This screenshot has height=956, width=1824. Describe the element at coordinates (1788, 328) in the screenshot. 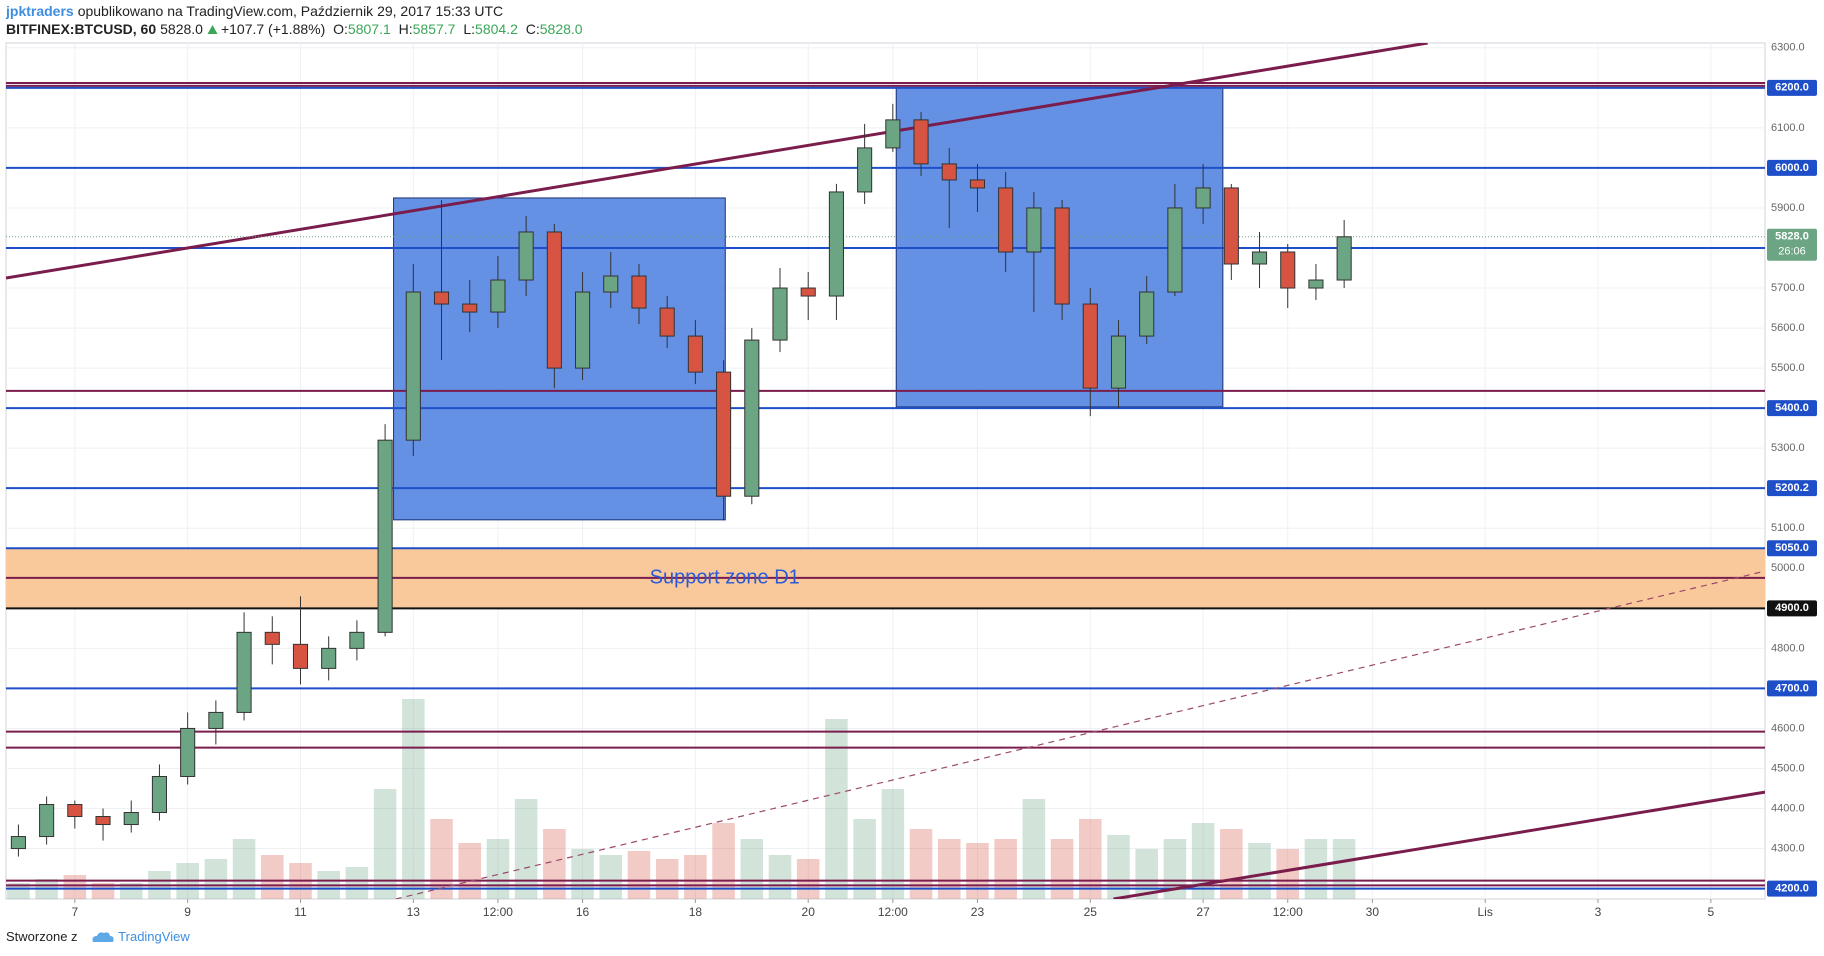

I see `y-tick-label: 5600.0` at that location.